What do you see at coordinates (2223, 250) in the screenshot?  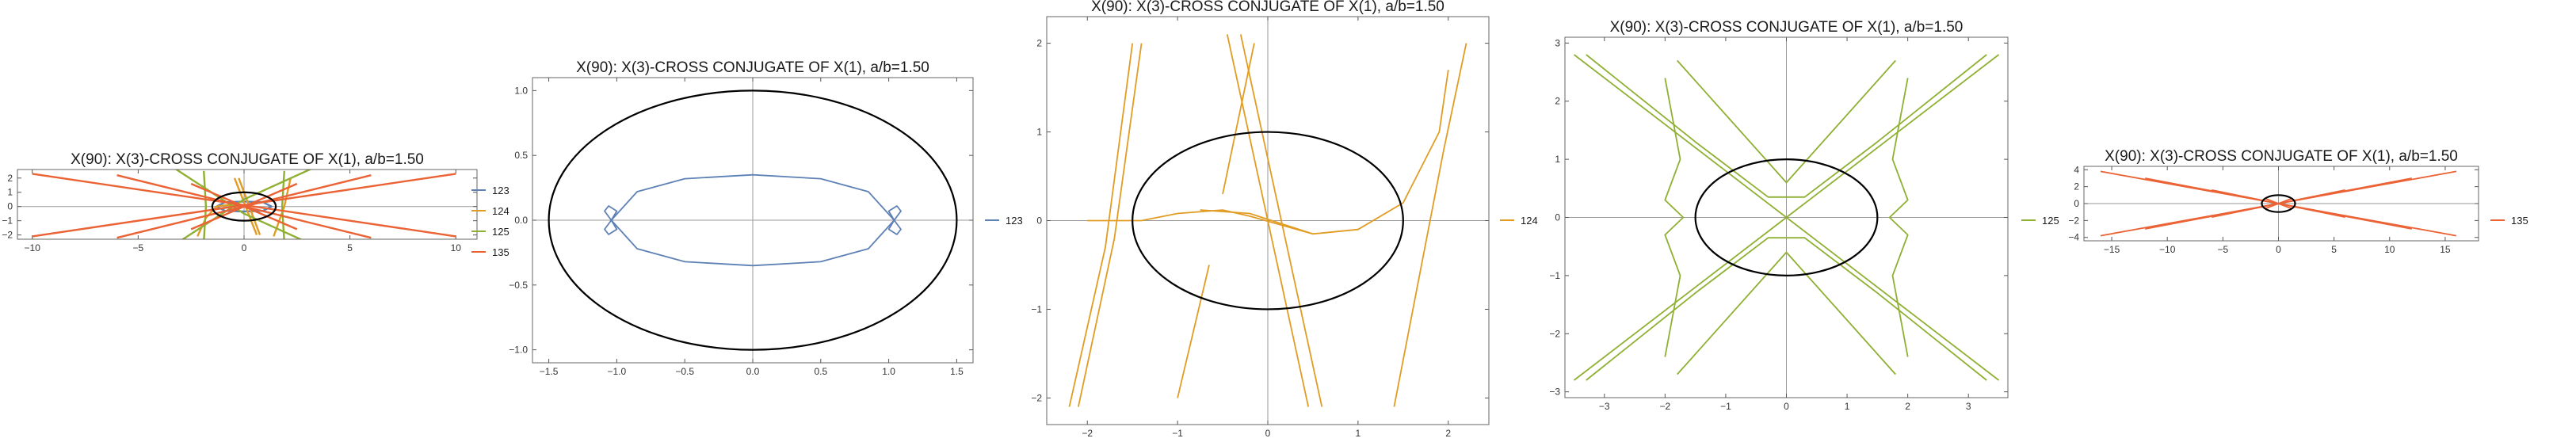 I see `x-tick-label: −5` at bounding box center [2223, 250].